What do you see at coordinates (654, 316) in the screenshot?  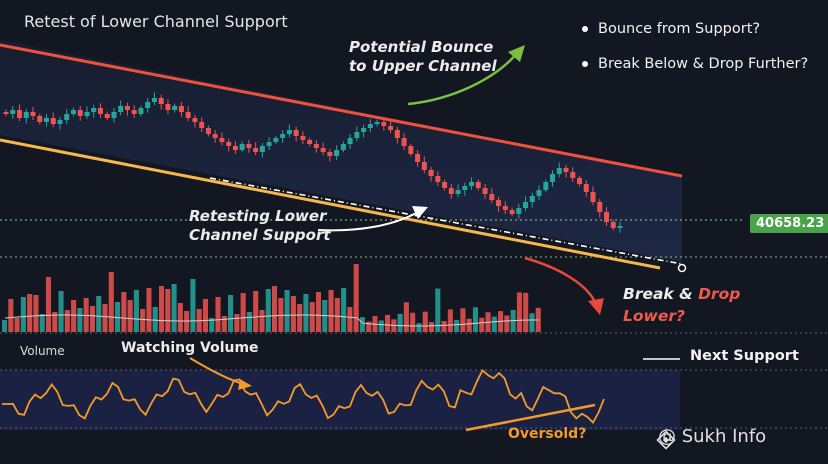 I see `lower-word: Lower?` at bounding box center [654, 316].